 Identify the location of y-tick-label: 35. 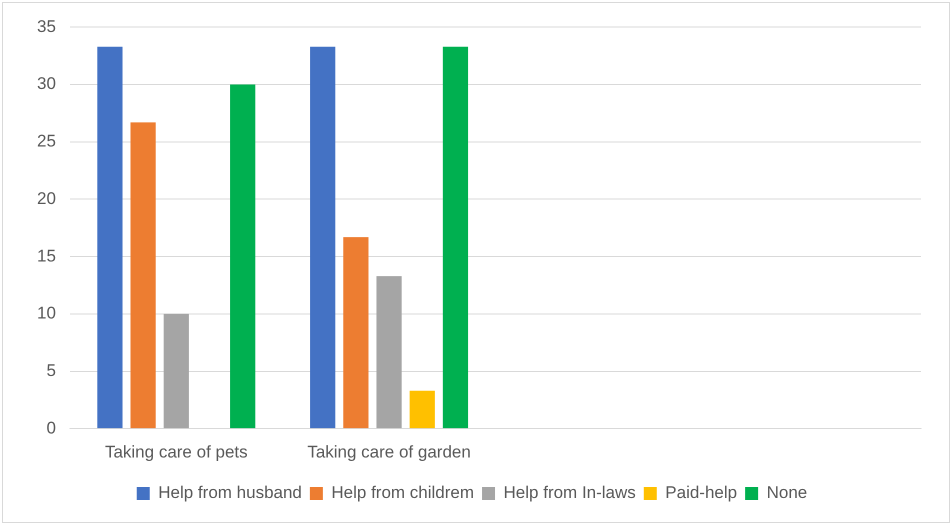
(46, 26).